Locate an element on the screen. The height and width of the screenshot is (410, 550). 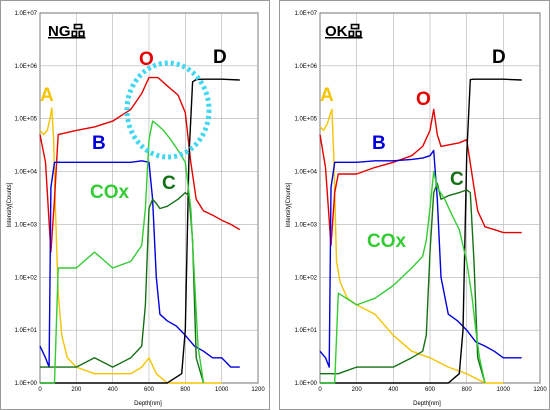
ok-label-cox: COx is located at coordinates (387, 241).